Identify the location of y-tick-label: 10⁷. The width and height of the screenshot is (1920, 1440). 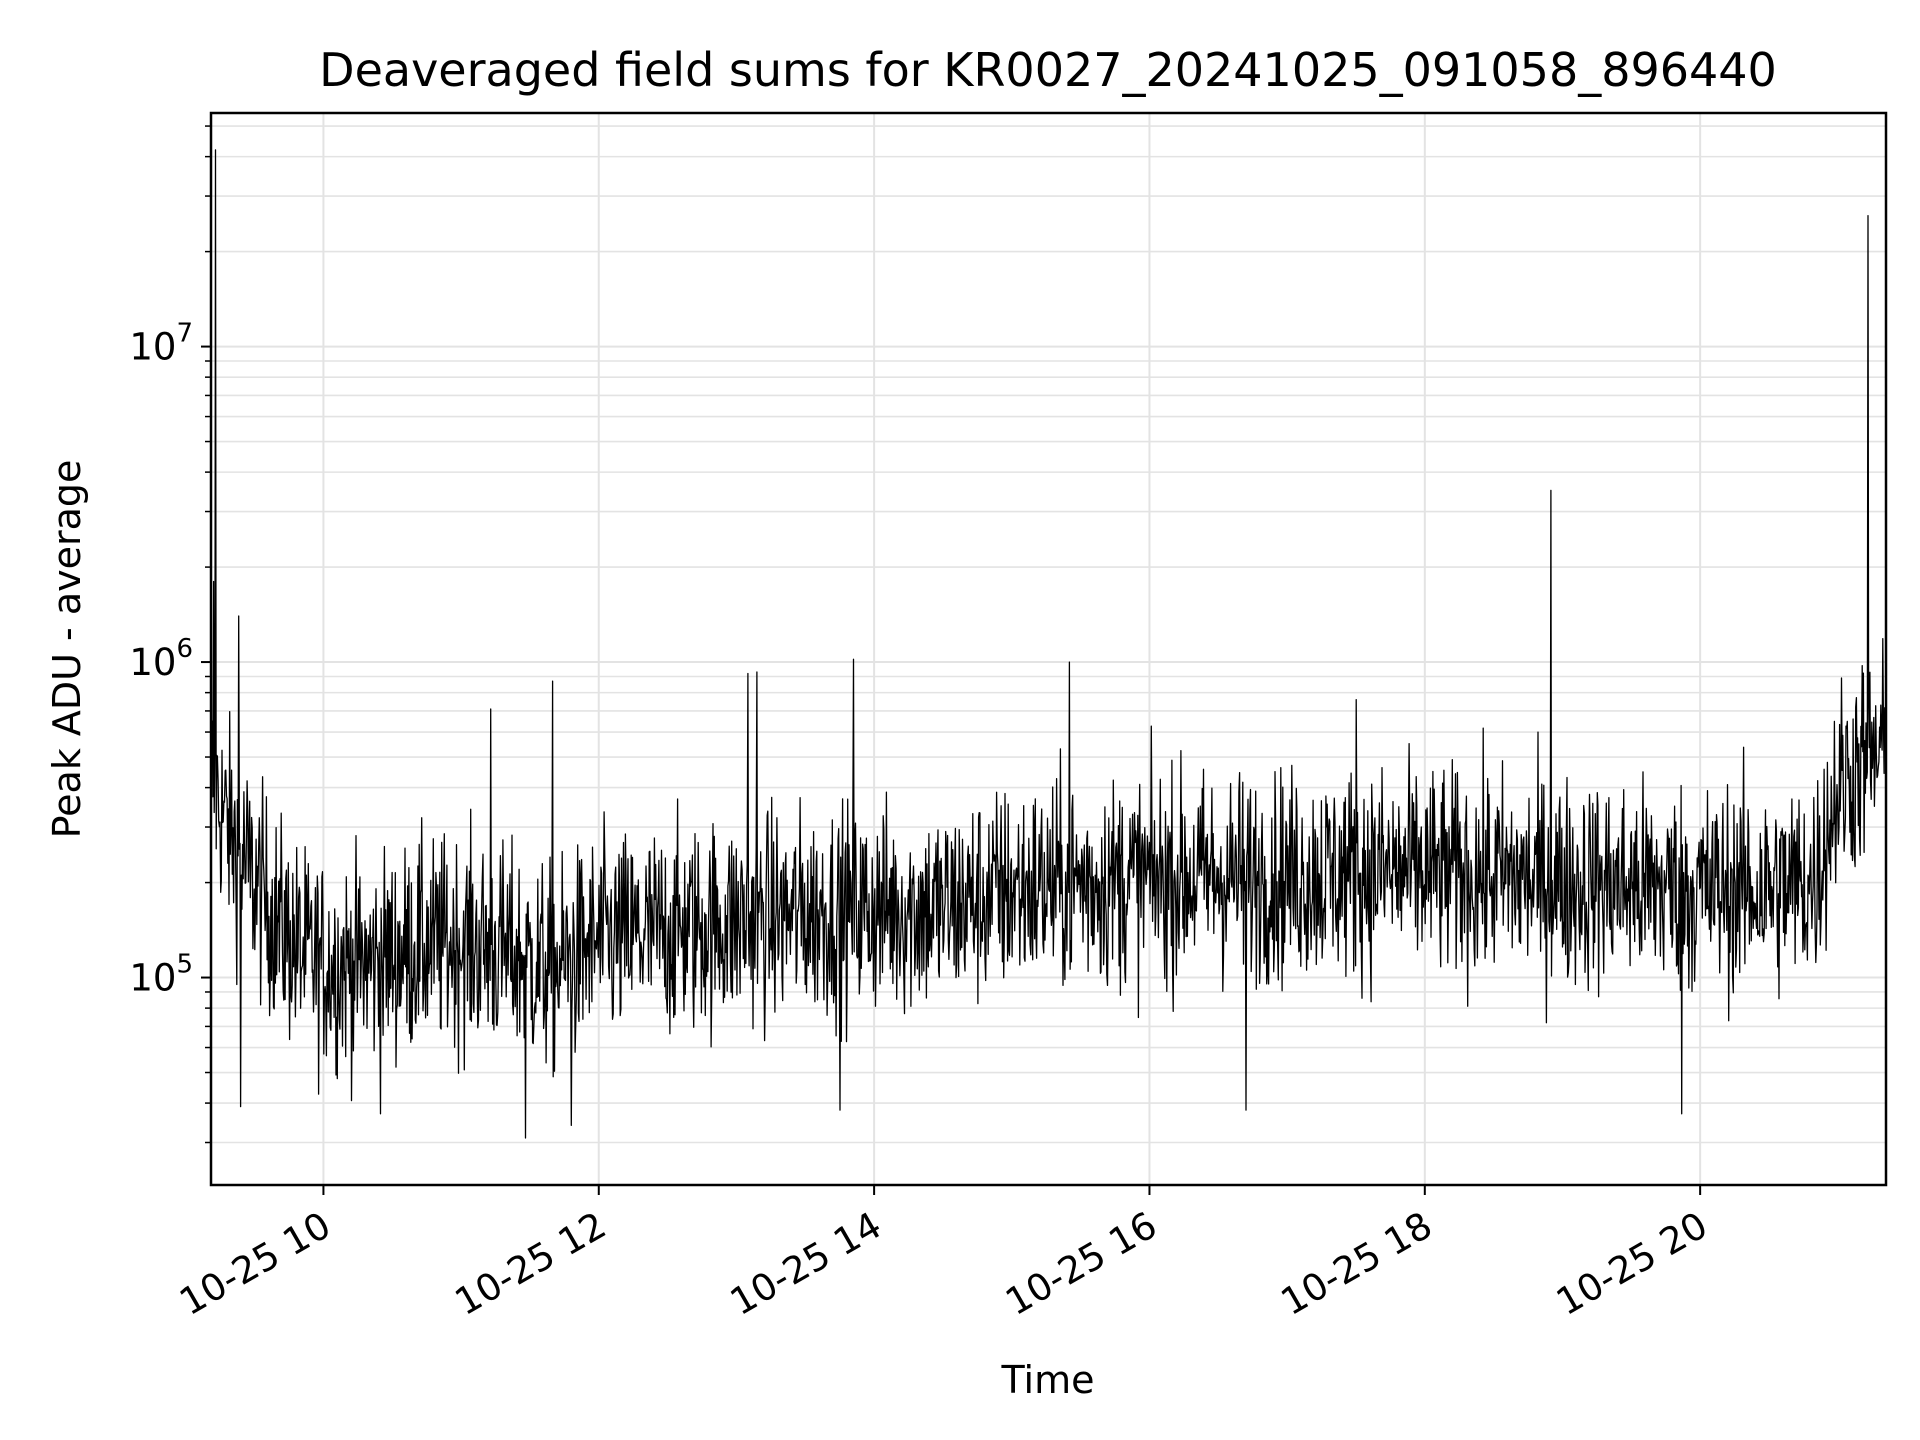
(161, 344).